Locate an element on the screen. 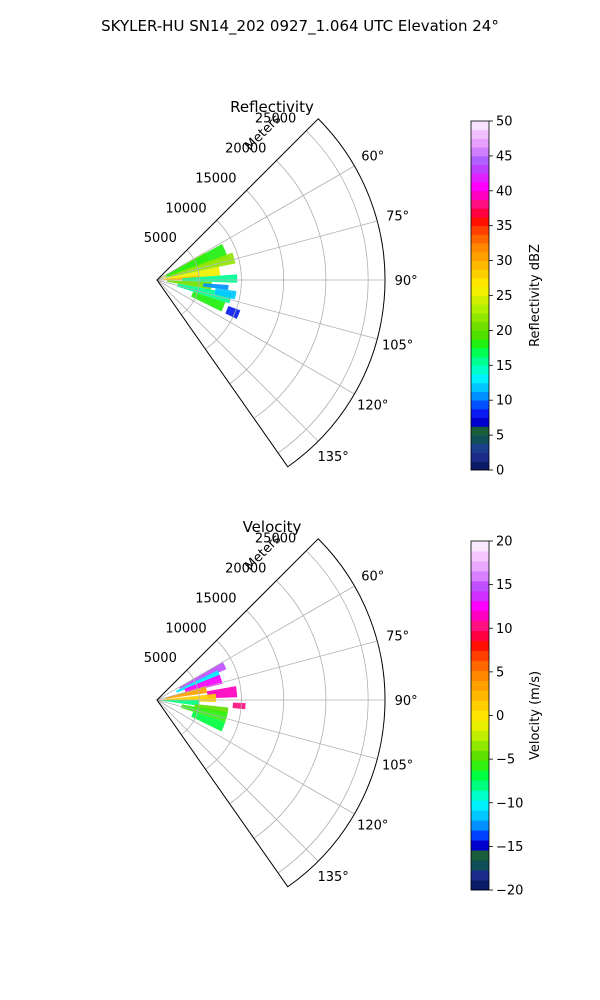 The image size is (600, 1000). range-tick-label: 5000 is located at coordinates (160, 658).